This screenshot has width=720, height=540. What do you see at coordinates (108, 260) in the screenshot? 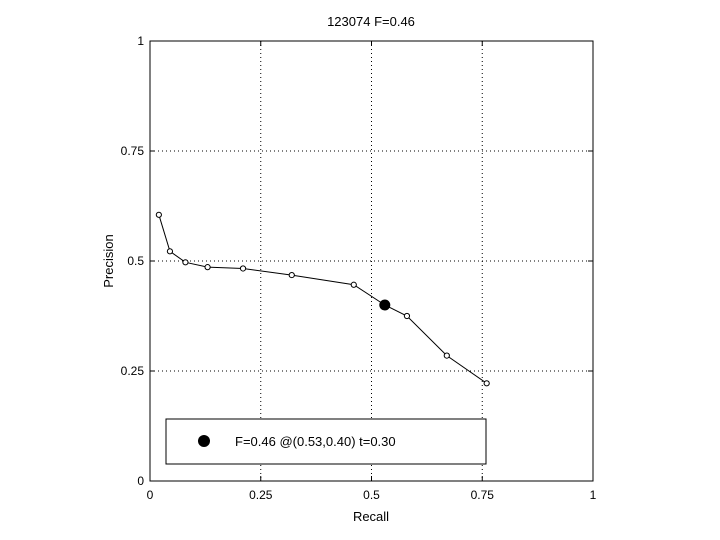
I see `y-axis-label: Precision` at bounding box center [108, 260].